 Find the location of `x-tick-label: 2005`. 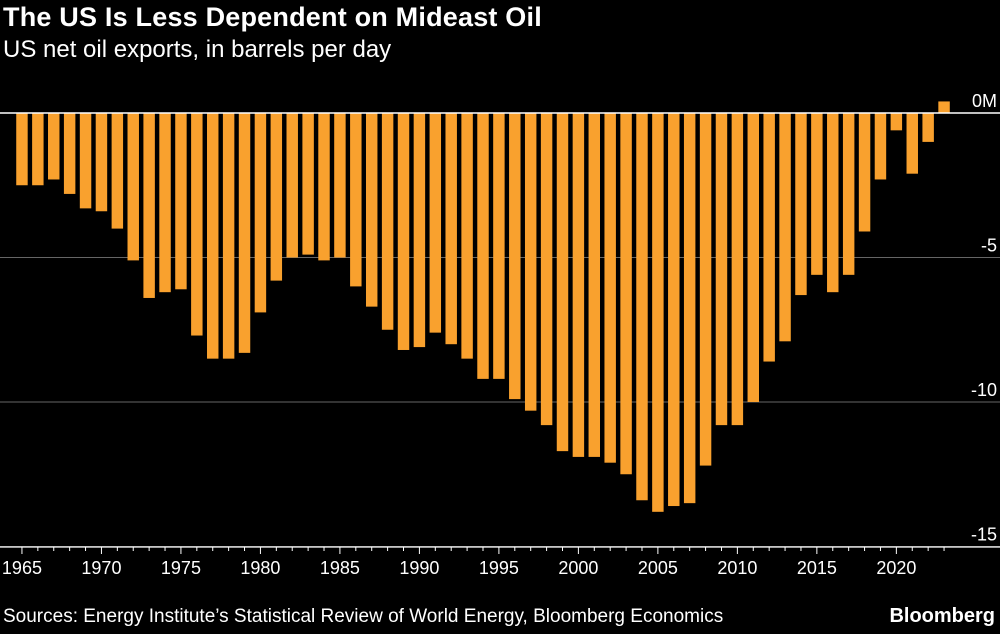

x-tick-label: 2005 is located at coordinates (658, 568).